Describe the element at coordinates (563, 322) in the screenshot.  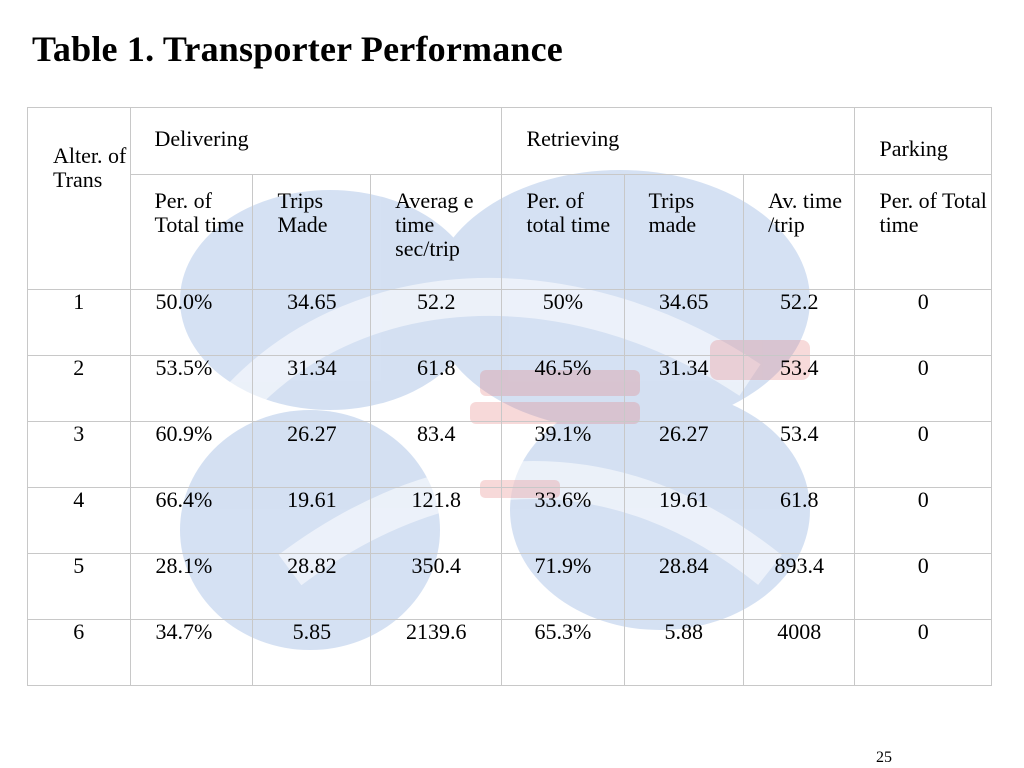
I see `table-cell: 50%` at that location.